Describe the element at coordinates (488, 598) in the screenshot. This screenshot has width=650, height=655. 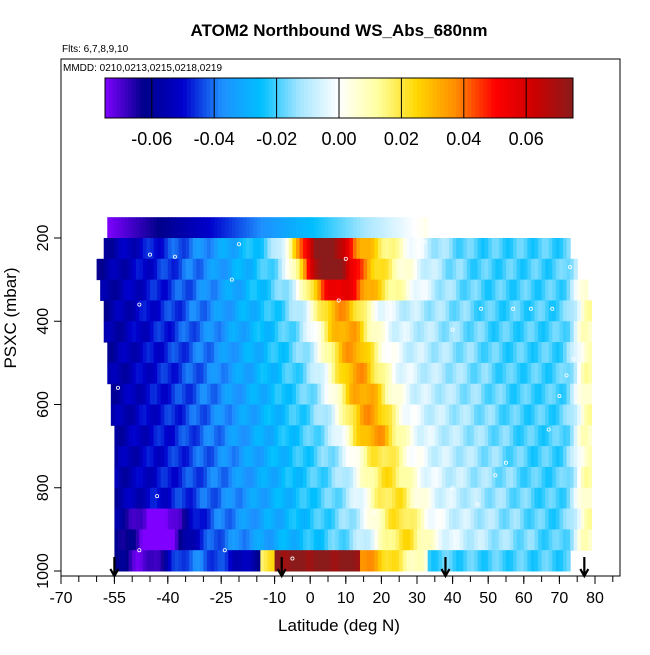
I see `x-tick-label: 50` at that location.